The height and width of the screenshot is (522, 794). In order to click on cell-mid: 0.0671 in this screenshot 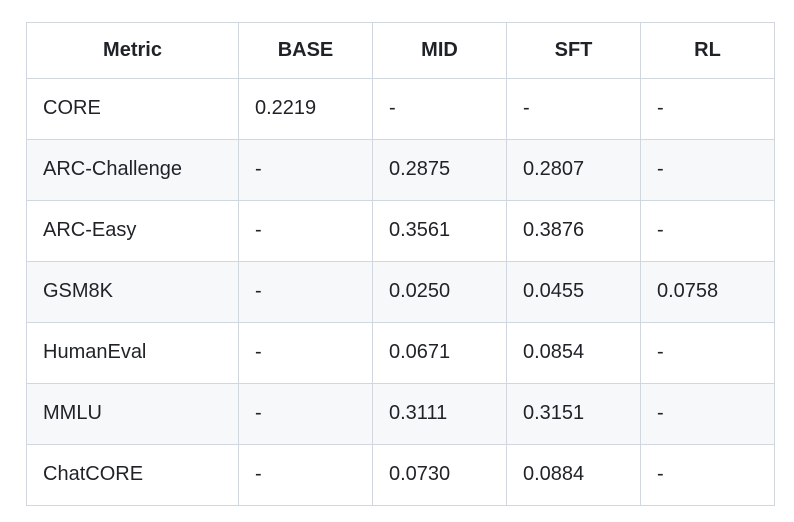, I will do `click(439, 353)`.